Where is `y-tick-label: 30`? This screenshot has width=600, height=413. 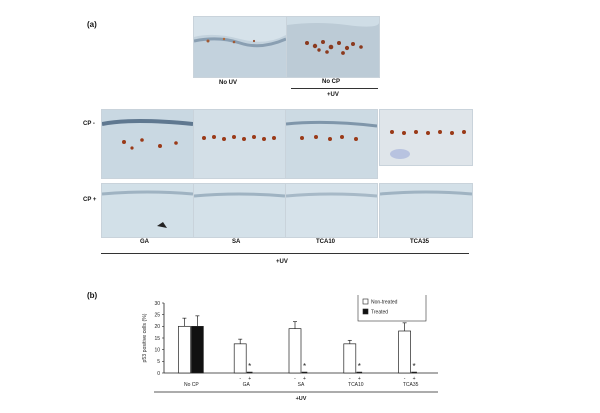 y-tick-label: 30 is located at coordinates (157, 304).